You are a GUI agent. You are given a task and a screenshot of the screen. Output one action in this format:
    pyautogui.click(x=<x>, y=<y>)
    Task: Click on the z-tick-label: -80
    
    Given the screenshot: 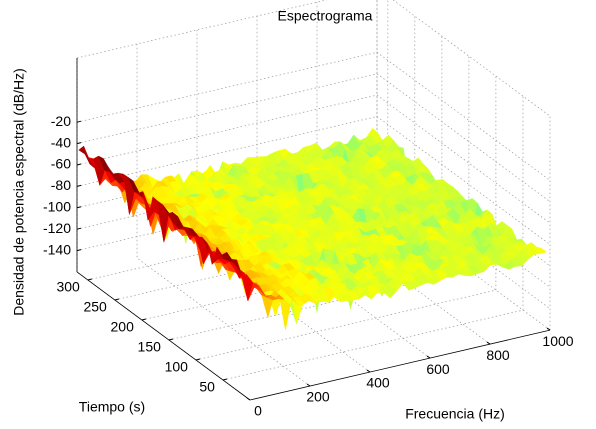 What is the action you would take?
    pyautogui.click(x=61, y=185)
    